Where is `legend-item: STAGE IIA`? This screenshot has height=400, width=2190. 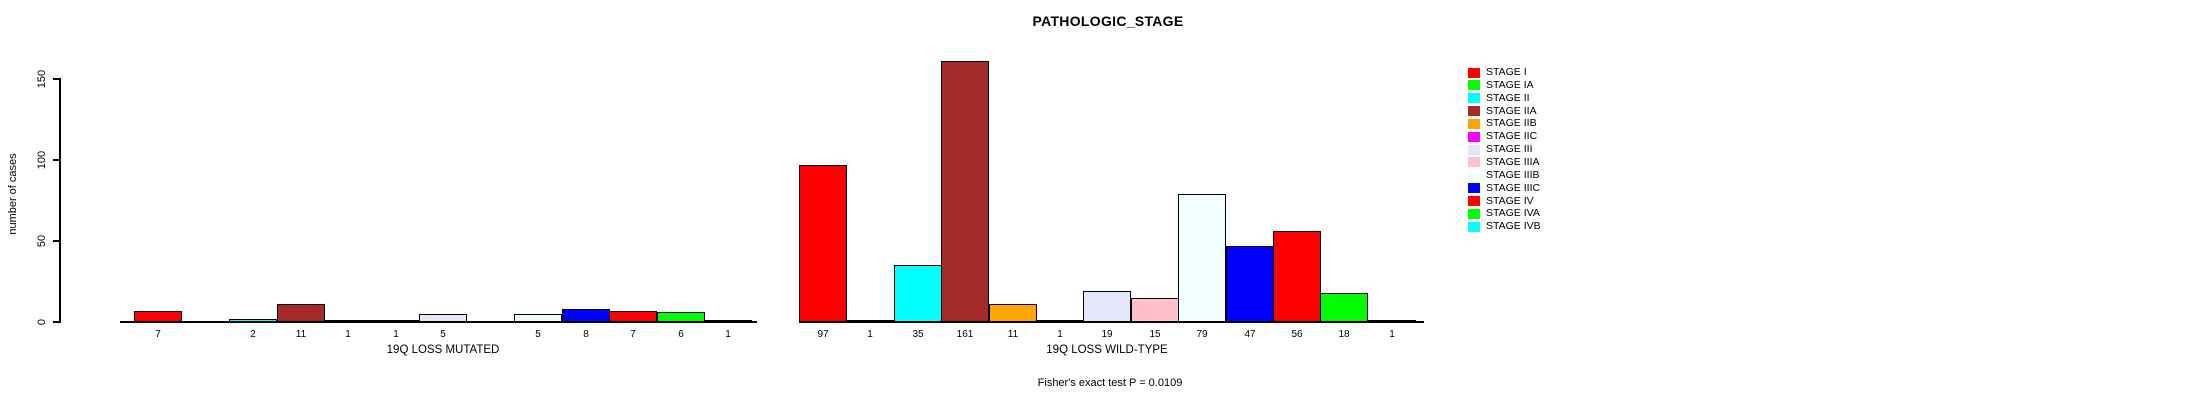 legend-item: STAGE IIA is located at coordinates (1502, 110).